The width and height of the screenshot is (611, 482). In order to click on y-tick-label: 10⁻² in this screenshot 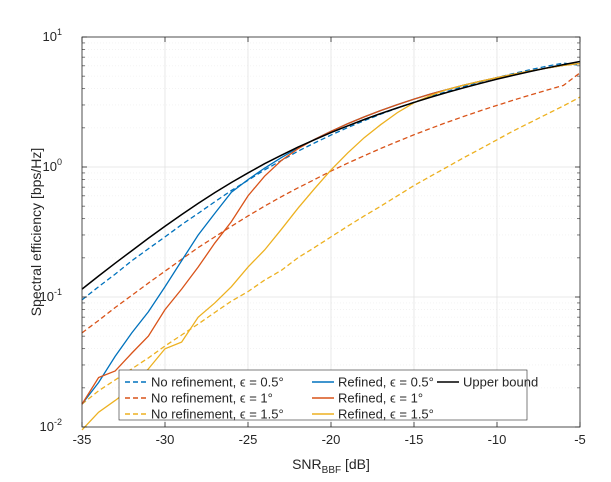, I will do `click(51, 425)`.